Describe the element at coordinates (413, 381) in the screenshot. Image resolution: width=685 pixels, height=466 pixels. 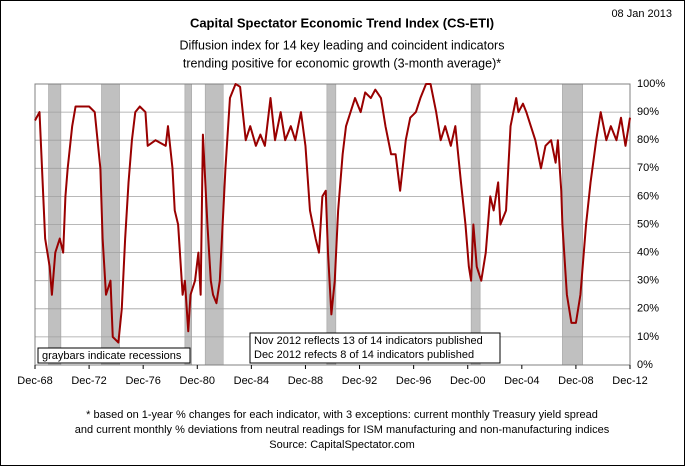
I see `x-tick-label: Dec-96` at that location.